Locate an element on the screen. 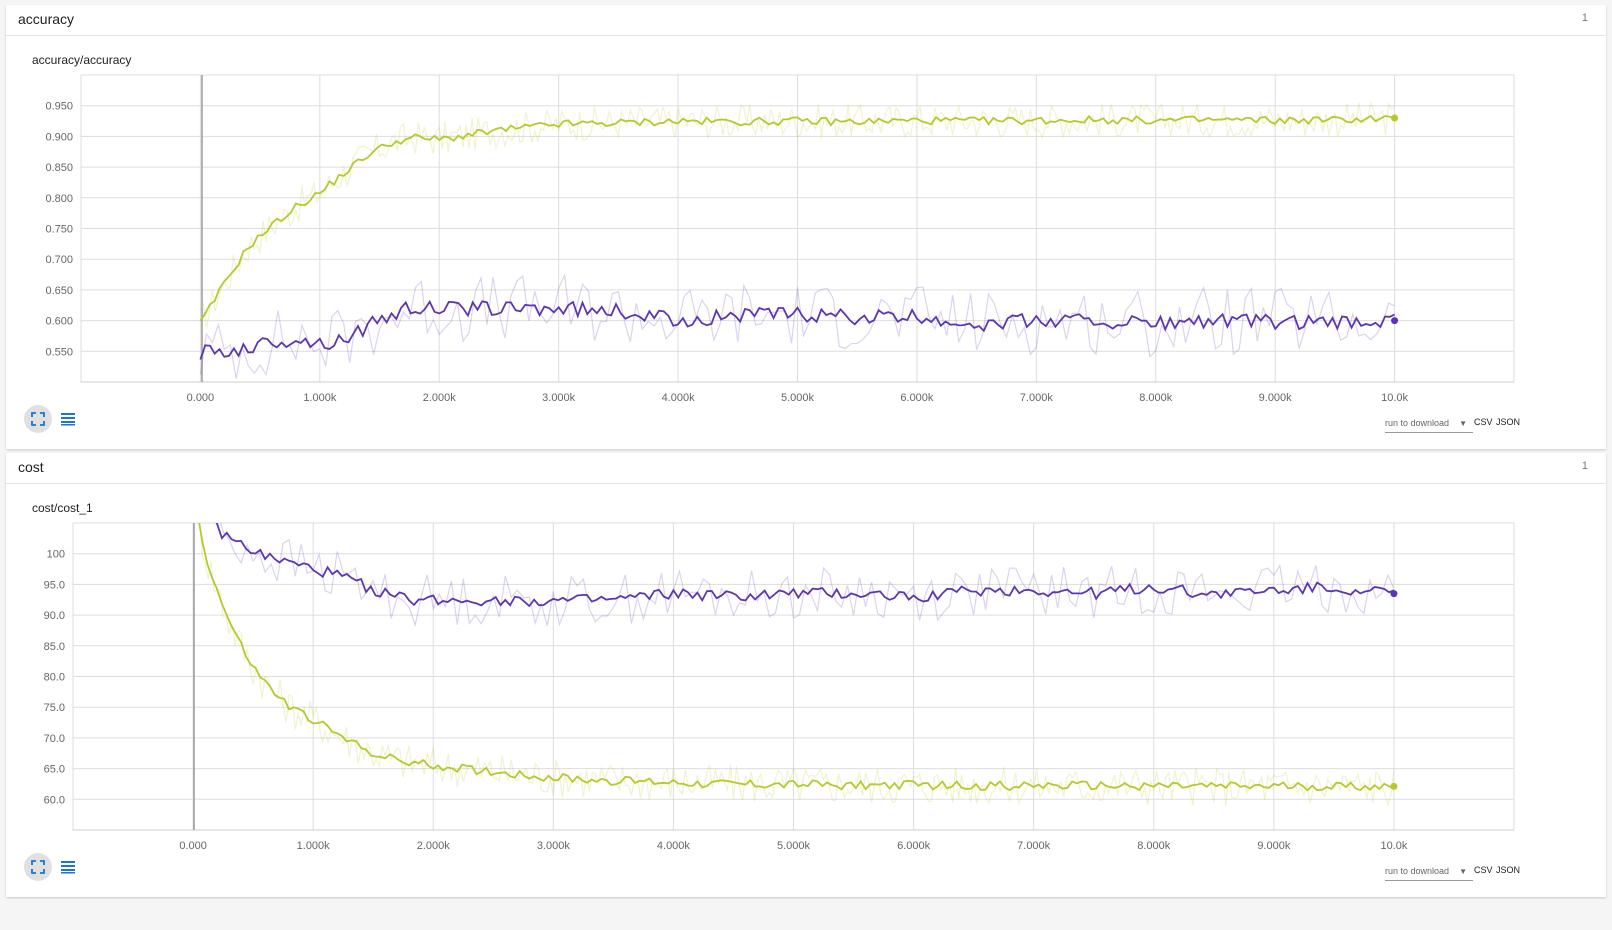  y-tick-label: 70.0 is located at coordinates (54, 739).